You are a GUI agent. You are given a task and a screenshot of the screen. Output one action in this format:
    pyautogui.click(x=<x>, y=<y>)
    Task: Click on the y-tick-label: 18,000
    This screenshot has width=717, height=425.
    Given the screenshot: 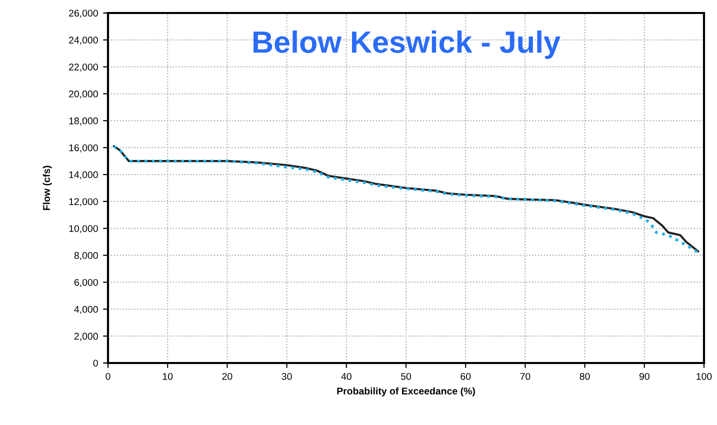 What is the action you would take?
    pyautogui.click(x=83, y=121)
    